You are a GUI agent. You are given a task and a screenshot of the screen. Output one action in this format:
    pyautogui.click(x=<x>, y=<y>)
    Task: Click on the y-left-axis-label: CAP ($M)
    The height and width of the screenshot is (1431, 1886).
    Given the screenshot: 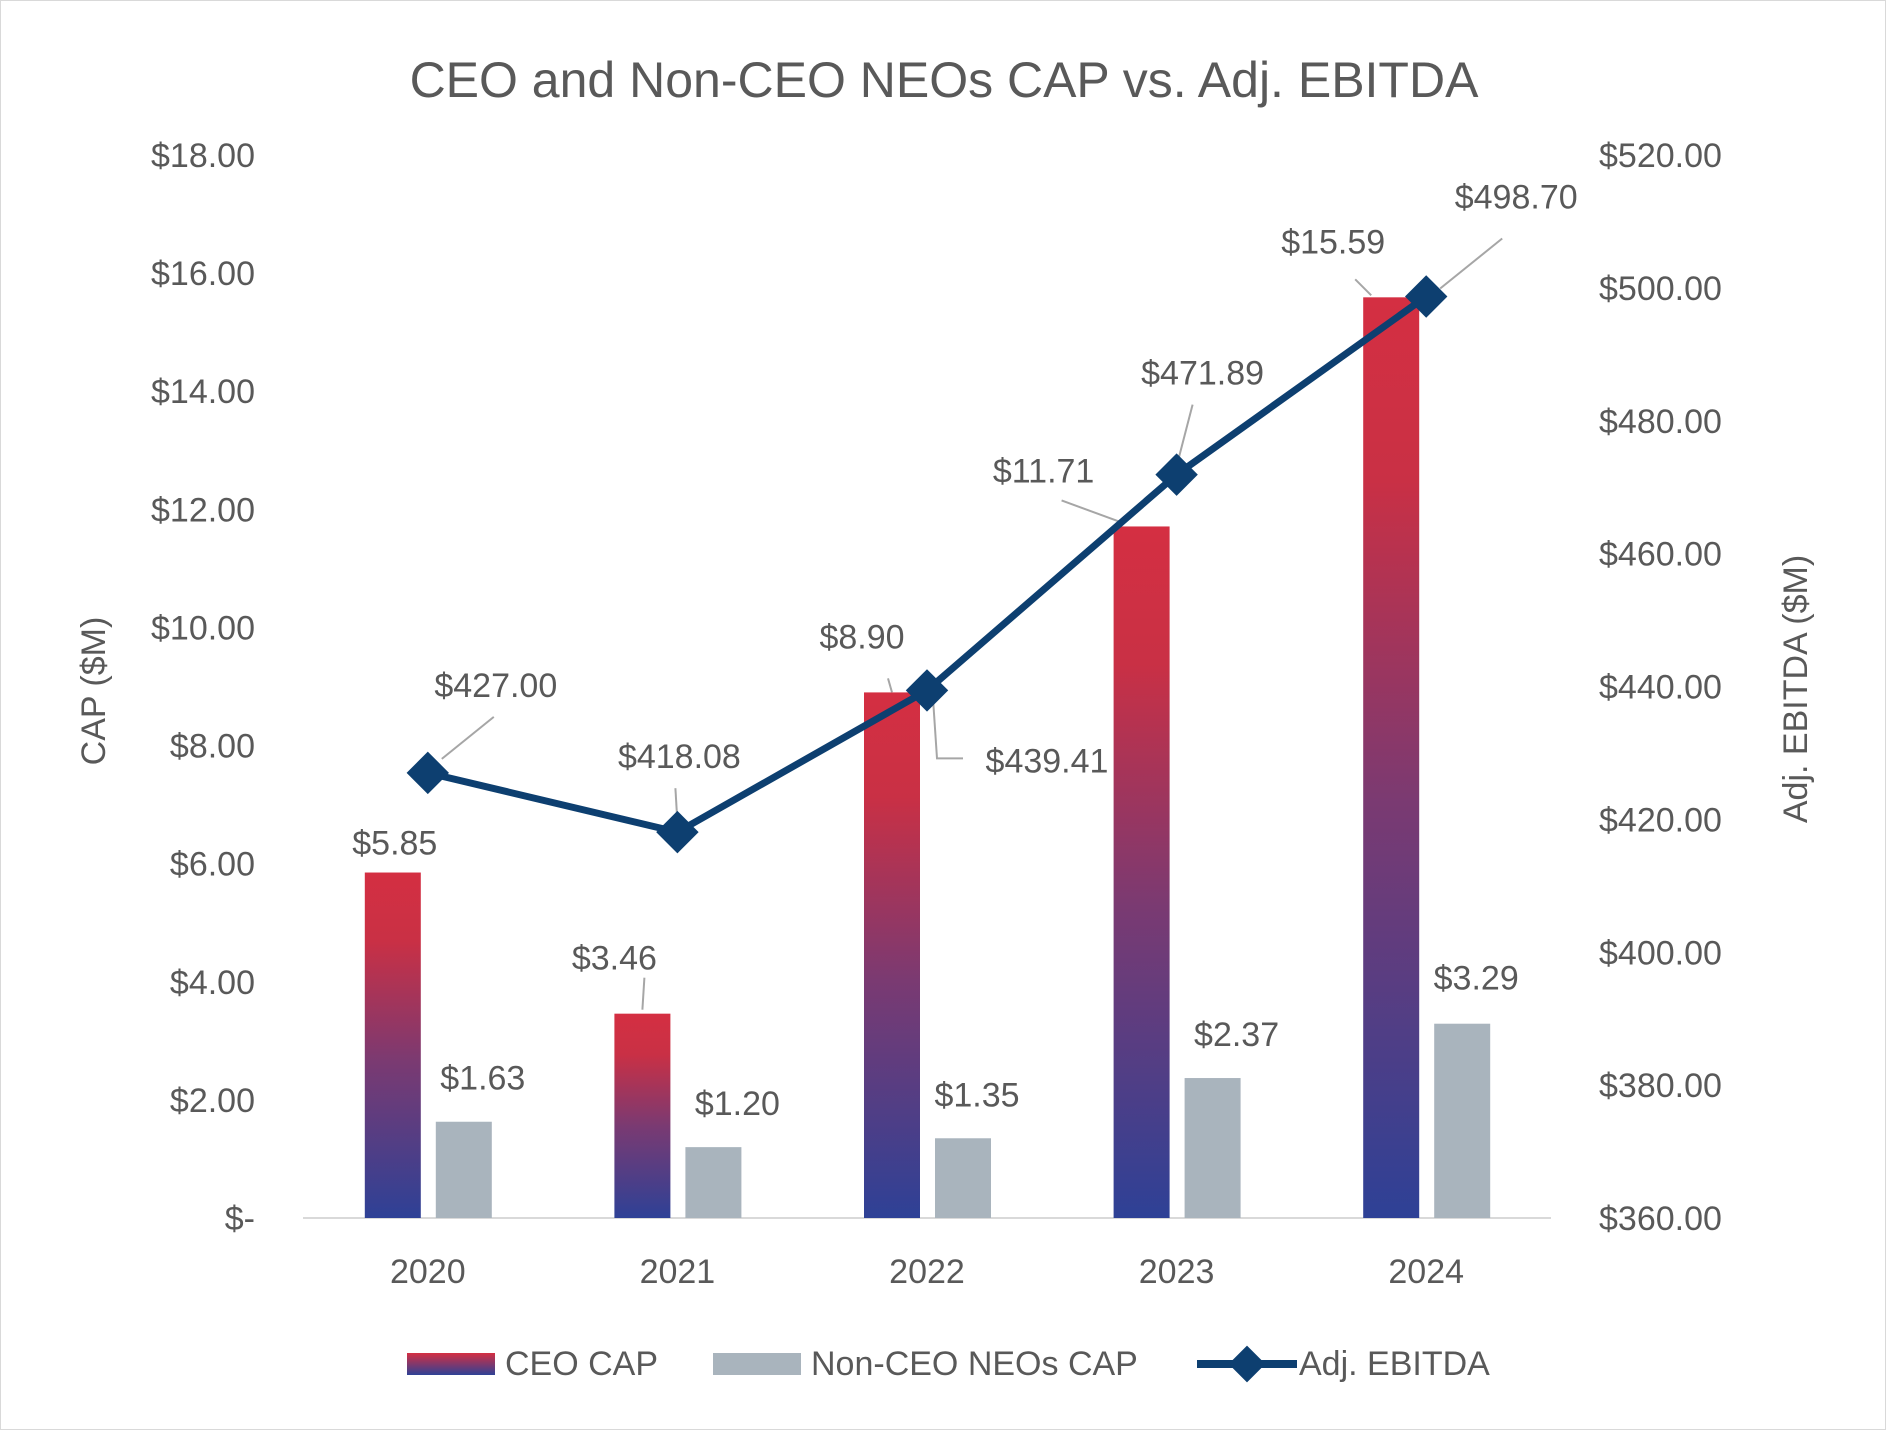 What is the action you would take?
    pyautogui.click(x=94, y=691)
    